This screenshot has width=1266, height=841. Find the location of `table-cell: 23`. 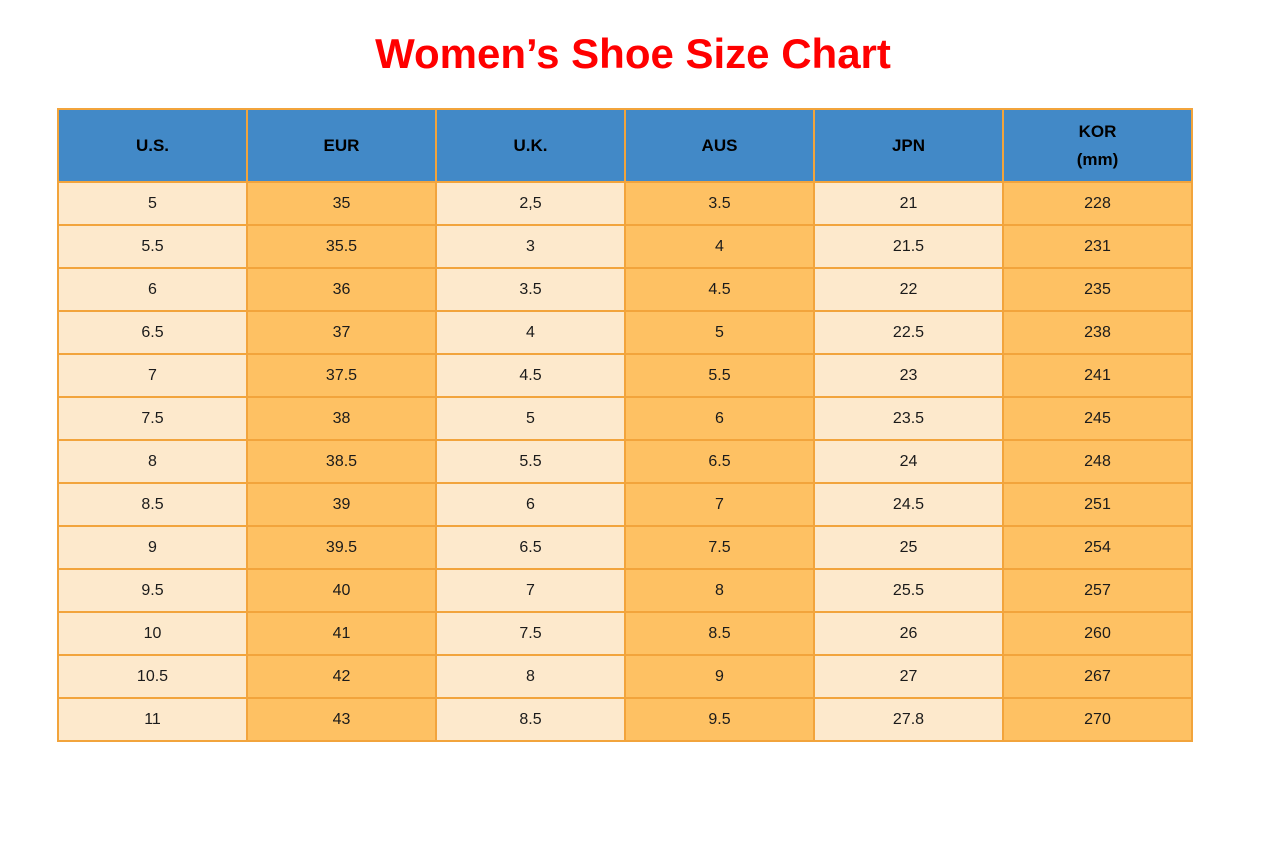

table-cell: 23 is located at coordinates (908, 375).